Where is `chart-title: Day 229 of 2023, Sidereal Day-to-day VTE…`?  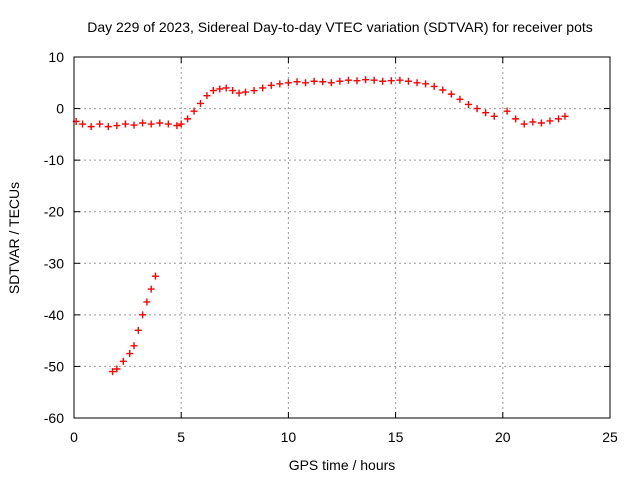
chart-title: Day 229 of 2023, Sidereal Day-to-day VTE… is located at coordinates (340, 27).